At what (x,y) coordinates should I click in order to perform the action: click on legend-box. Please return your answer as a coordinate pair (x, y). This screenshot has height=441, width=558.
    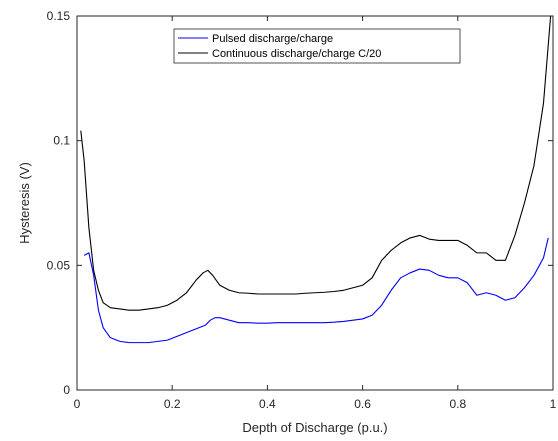
    Looking at the image, I should click on (317, 46).